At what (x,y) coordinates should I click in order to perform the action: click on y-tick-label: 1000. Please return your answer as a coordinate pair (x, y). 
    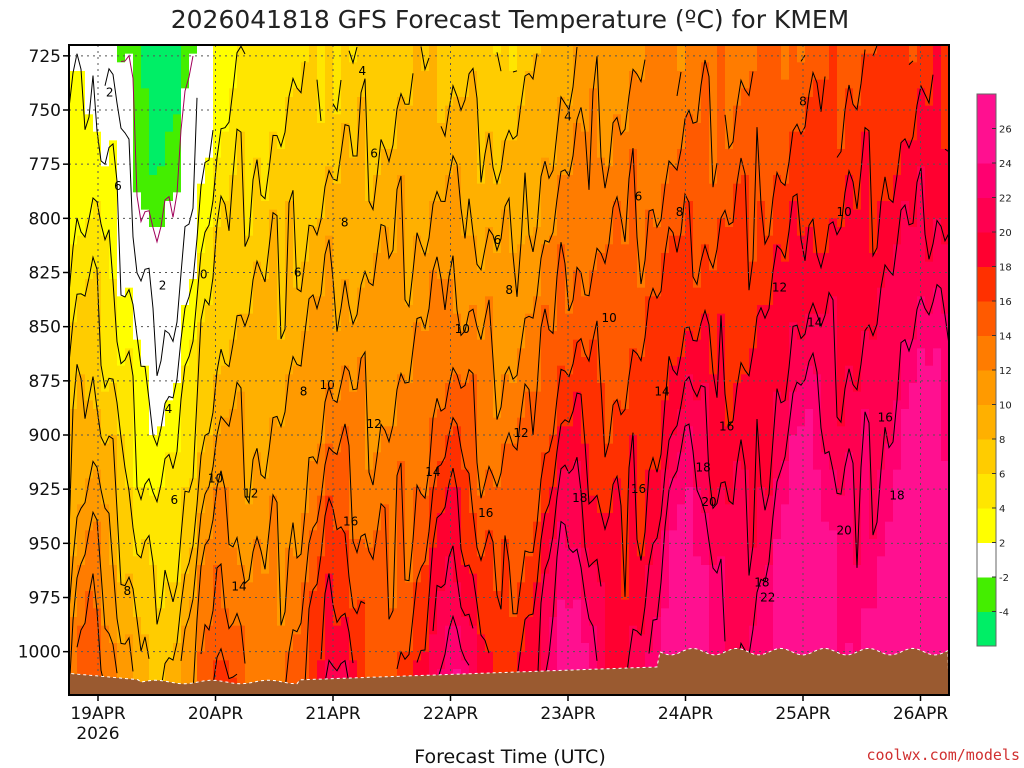
    Looking at the image, I should click on (39, 653).